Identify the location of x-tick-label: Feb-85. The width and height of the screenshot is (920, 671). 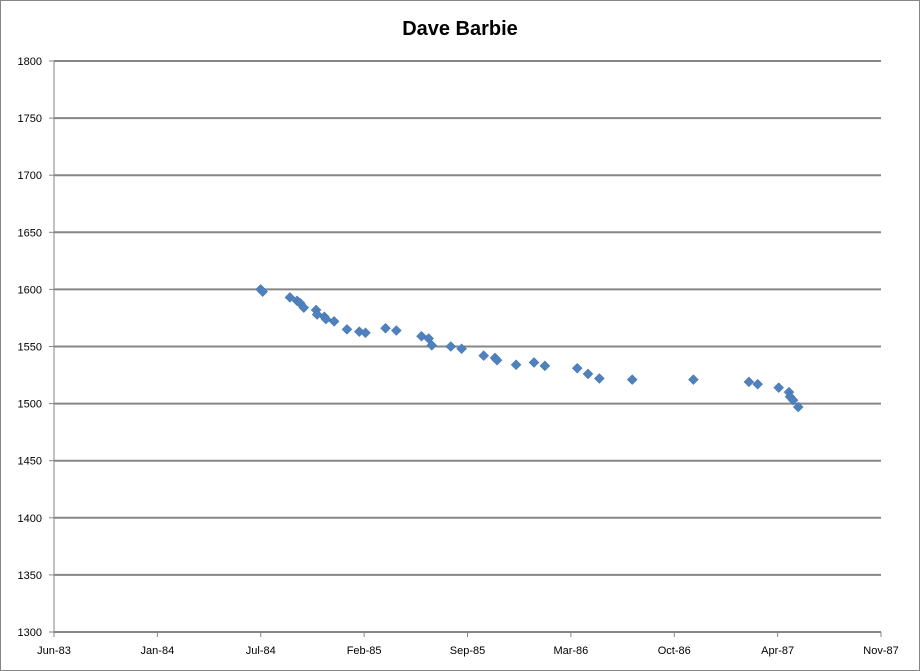
(364, 651).